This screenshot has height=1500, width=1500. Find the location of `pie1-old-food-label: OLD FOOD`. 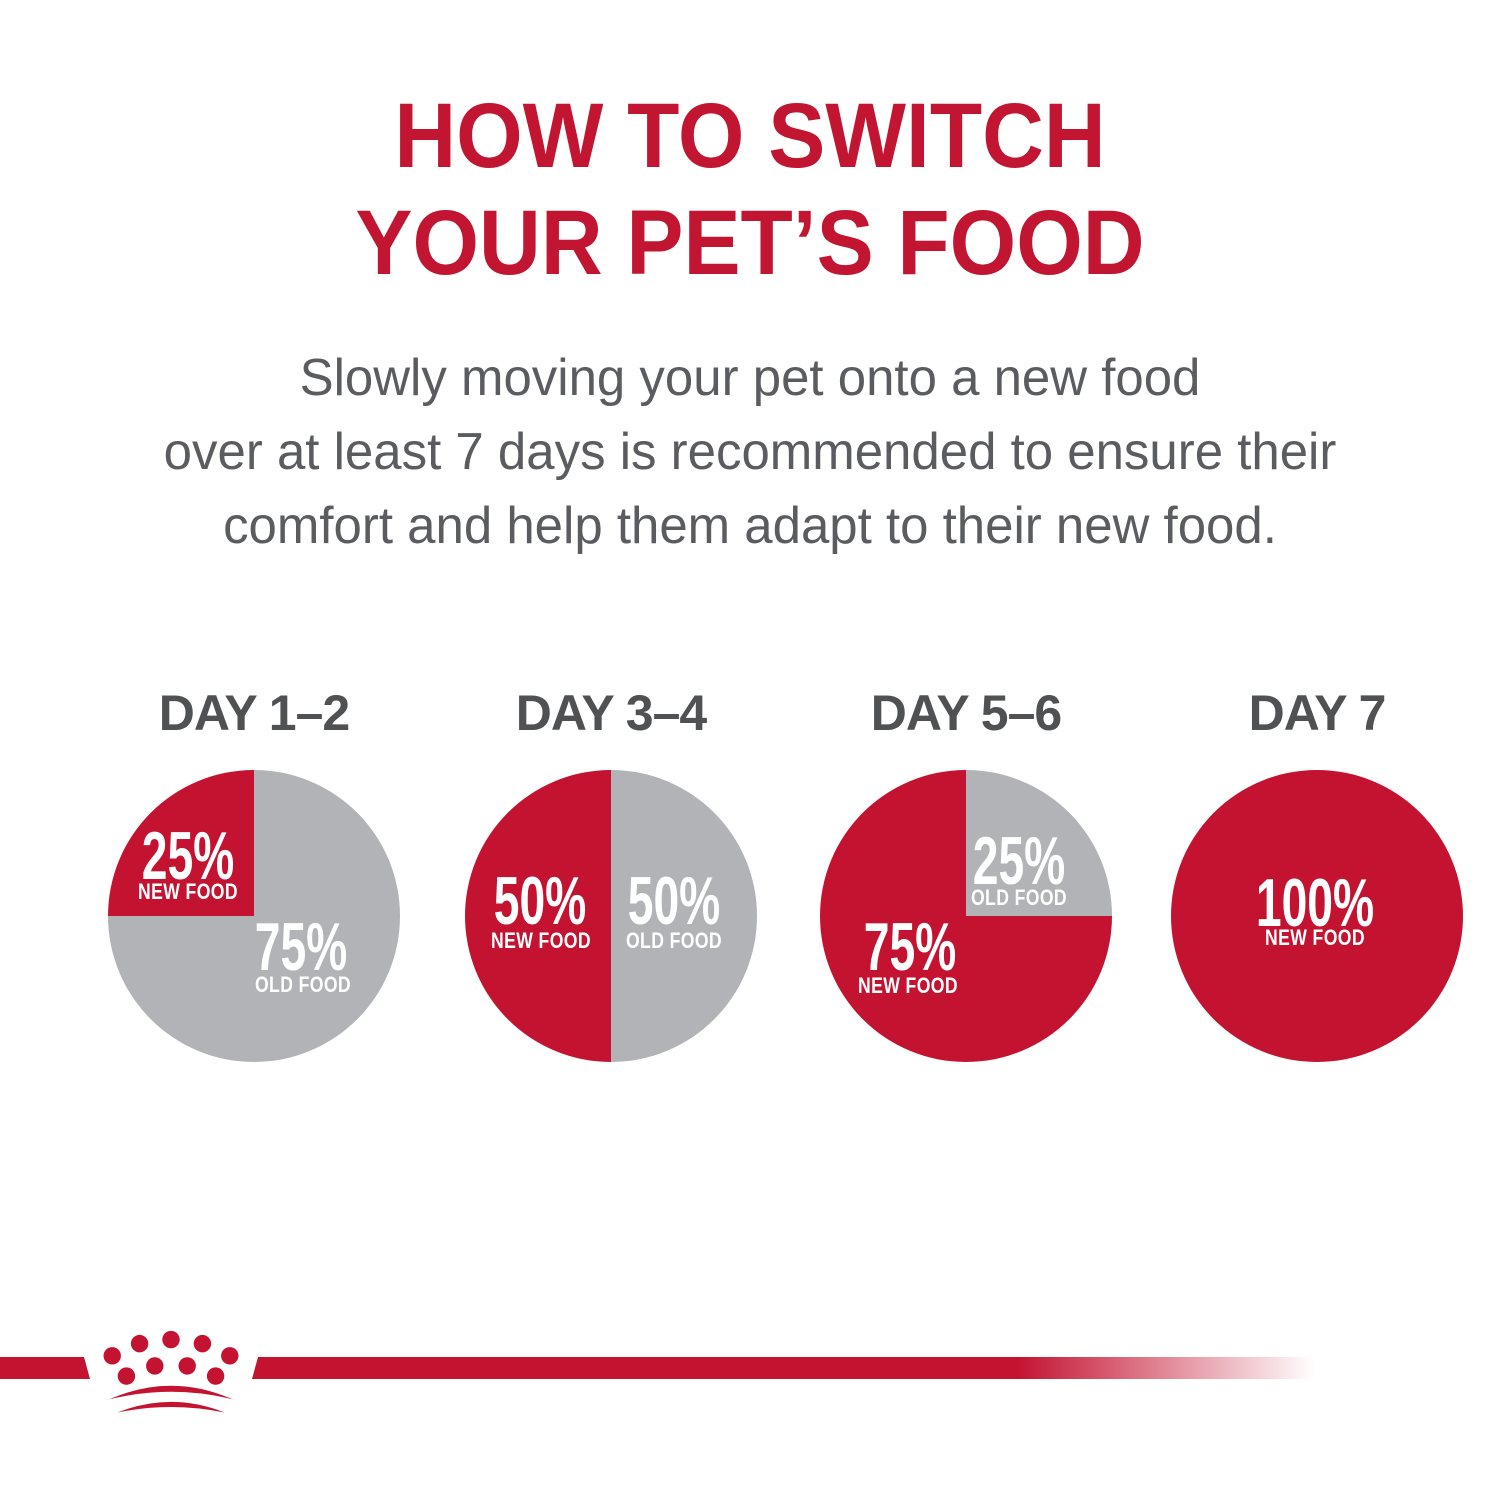

pie1-old-food-label: OLD FOOD is located at coordinates (303, 984).